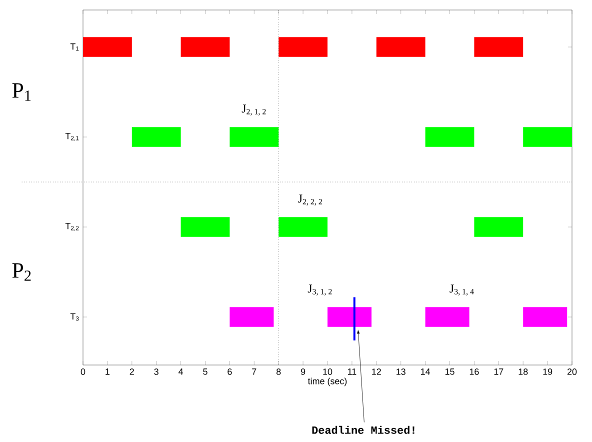  I want to click on x-tick-label: 11, so click(352, 371).